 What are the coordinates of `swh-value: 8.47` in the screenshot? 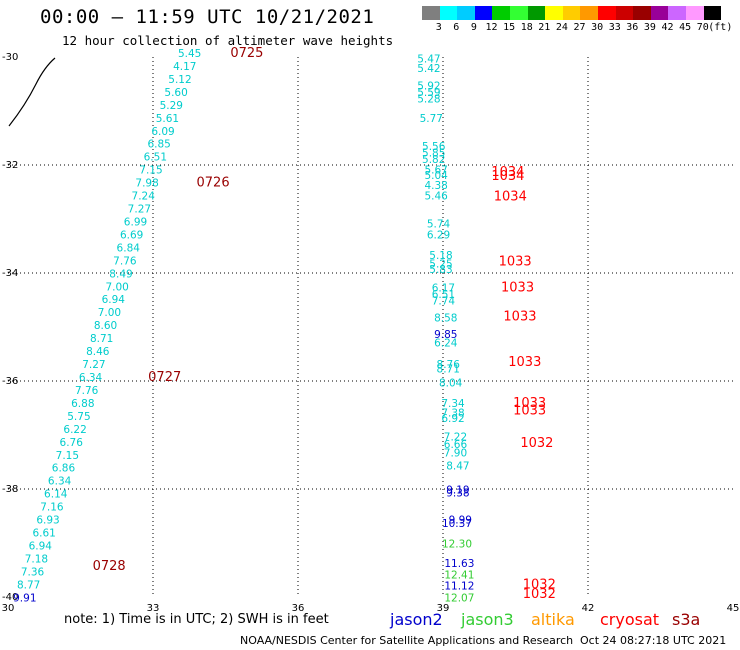 It's located at (457, 467).